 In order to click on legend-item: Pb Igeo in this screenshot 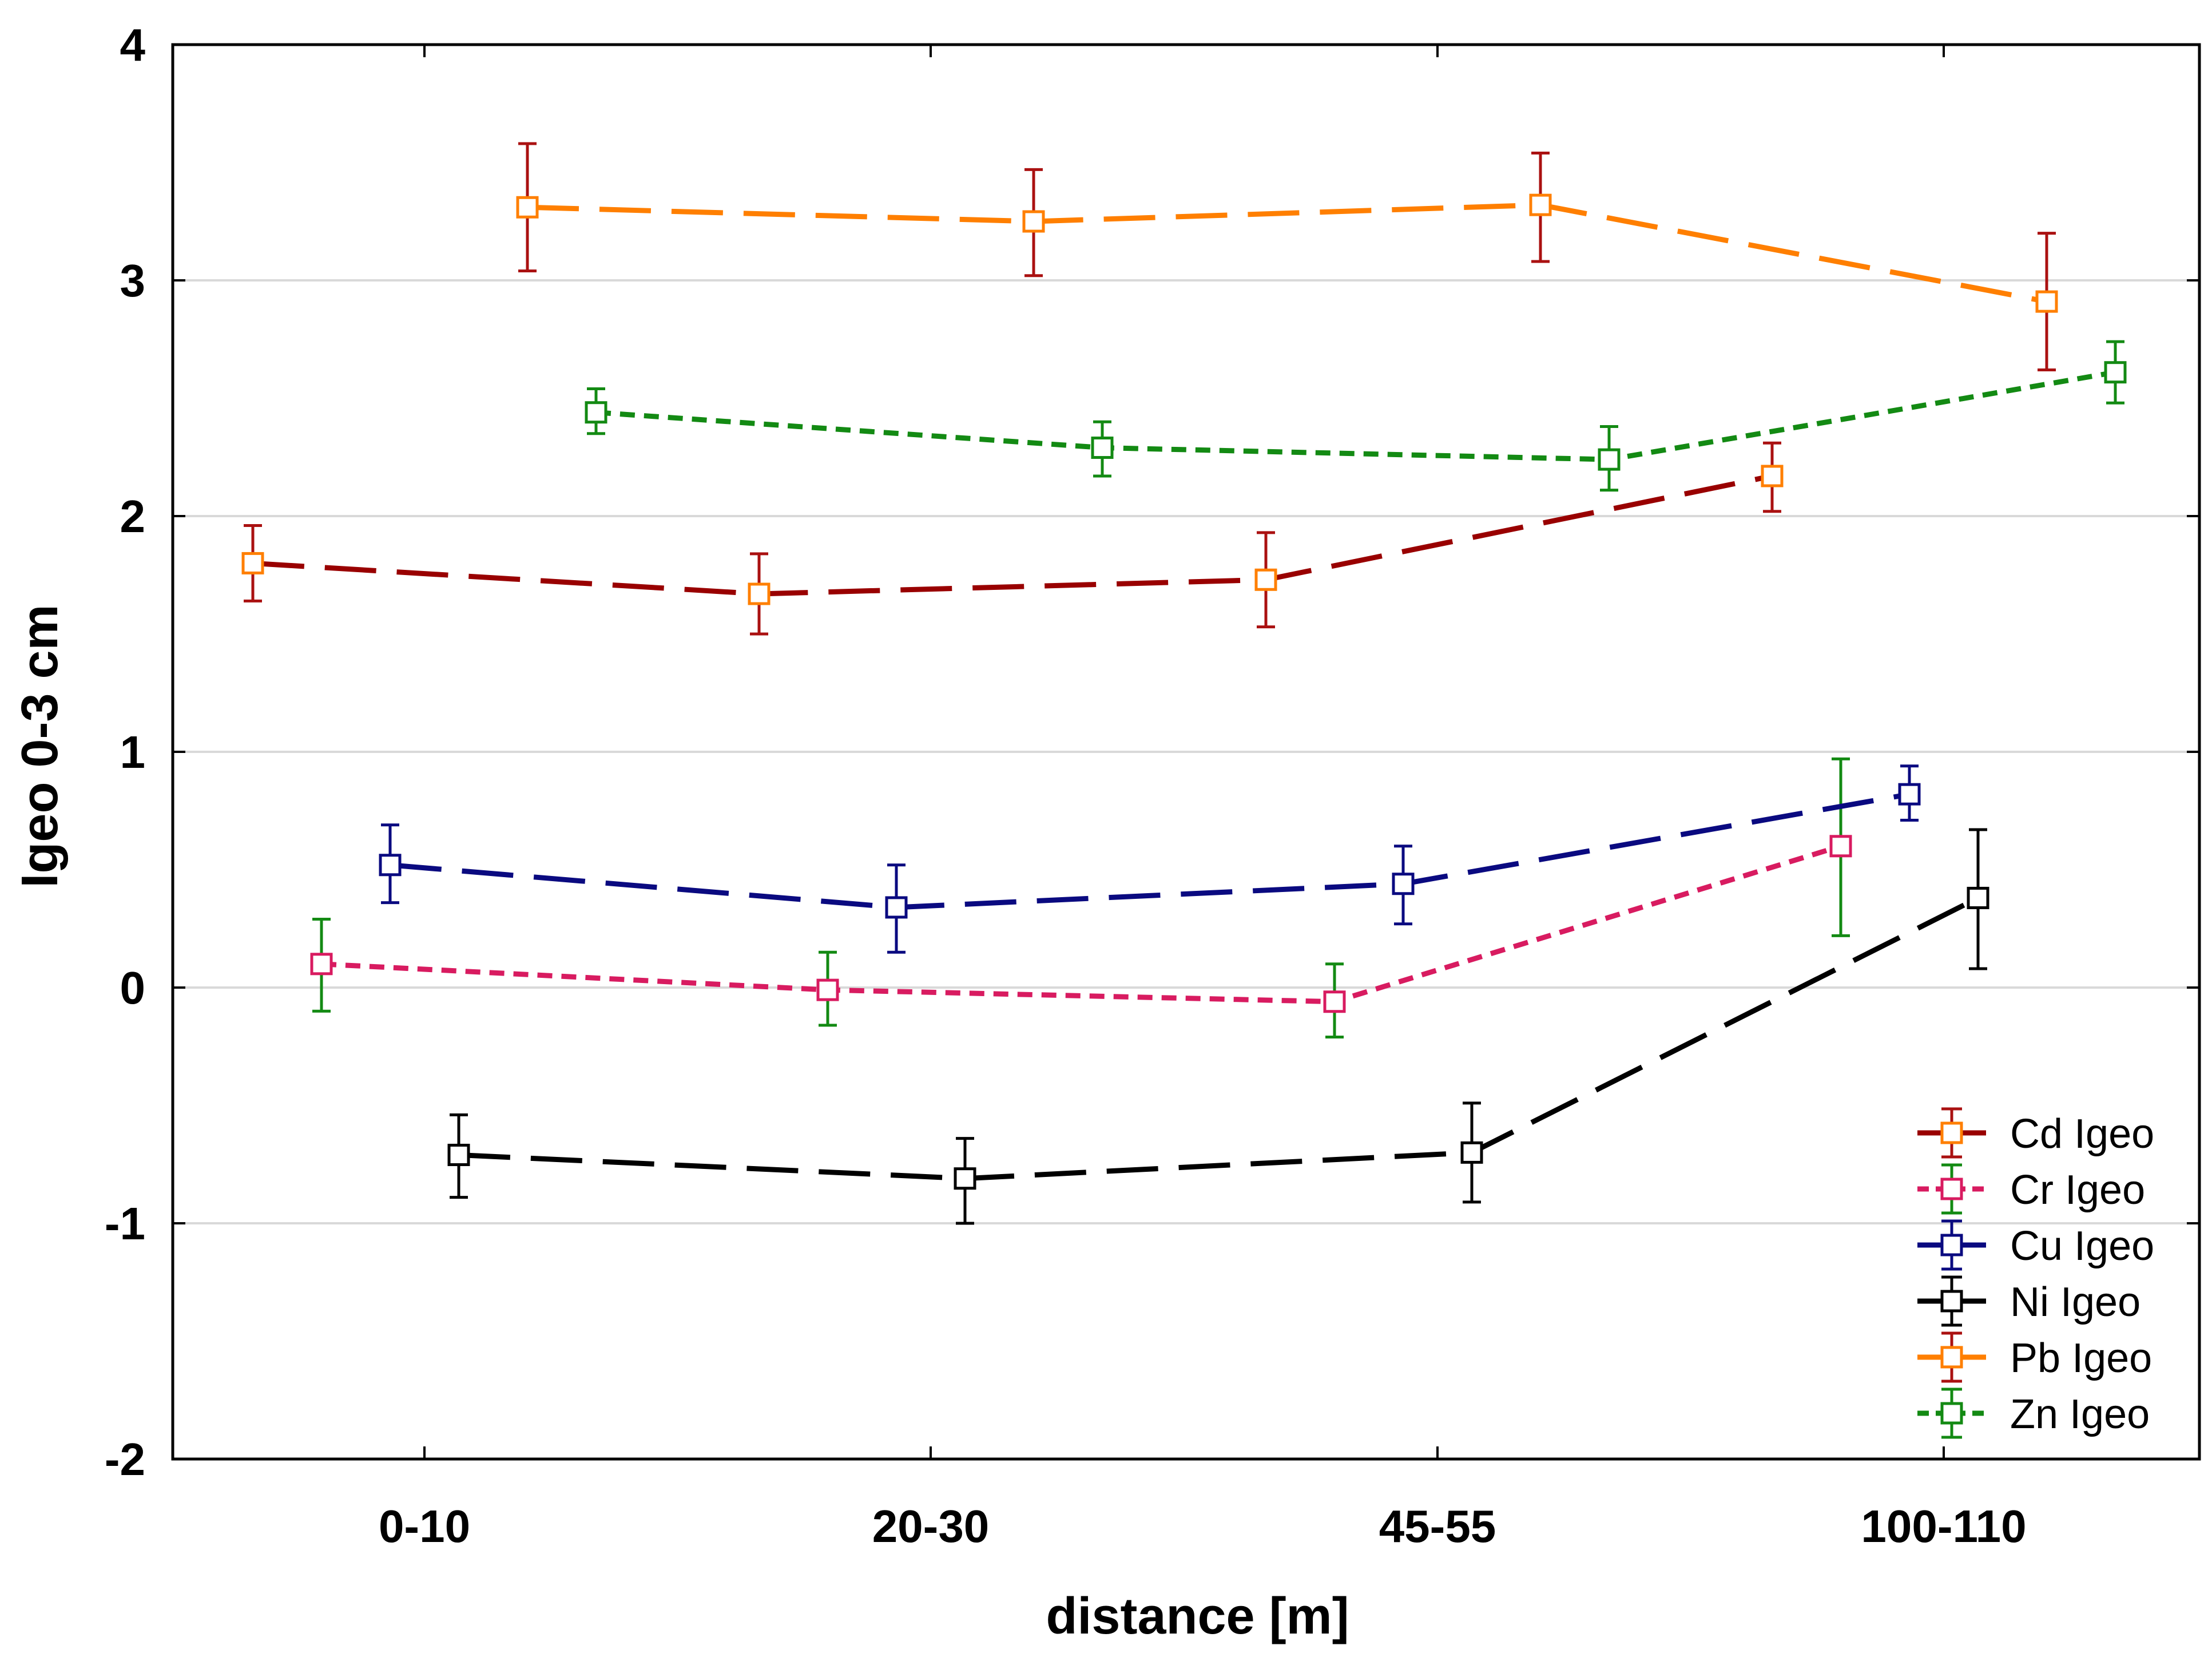, I will do `click(2034, 1357)`.